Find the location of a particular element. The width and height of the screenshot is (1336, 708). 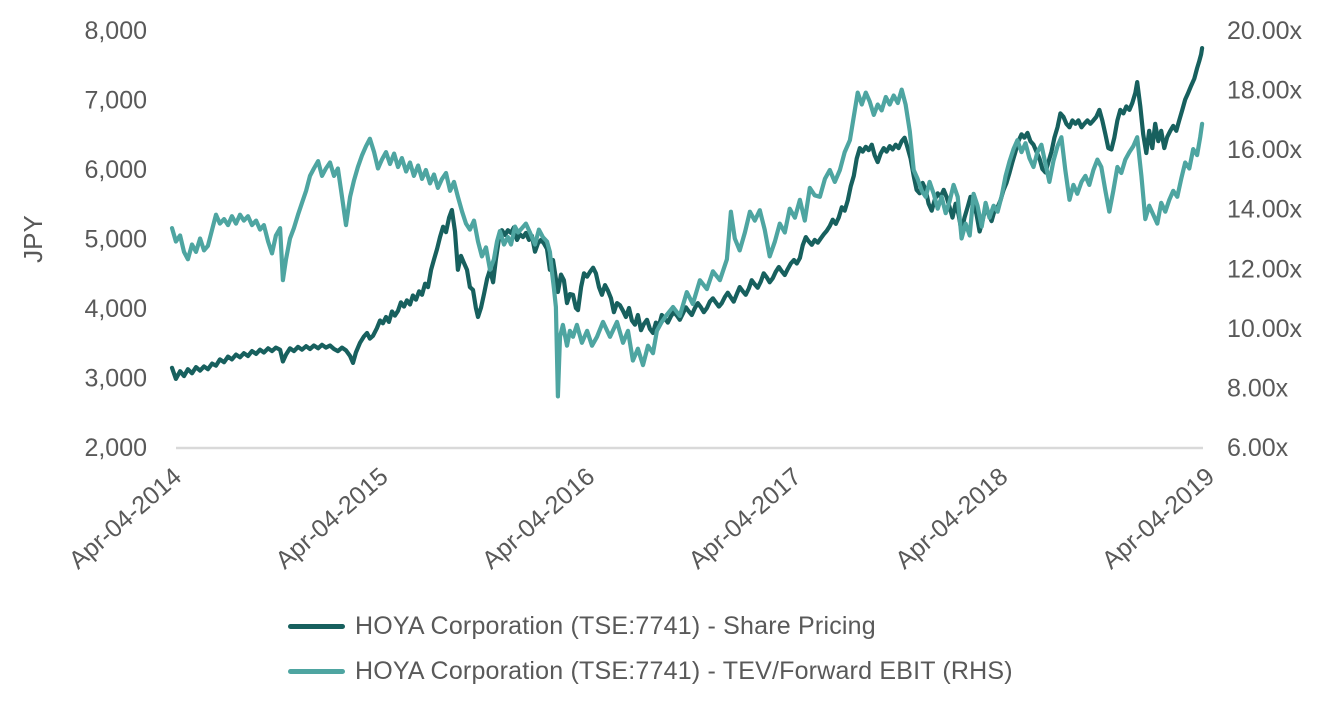

left-axis-title: JPY is located at coordinates (33, 239).